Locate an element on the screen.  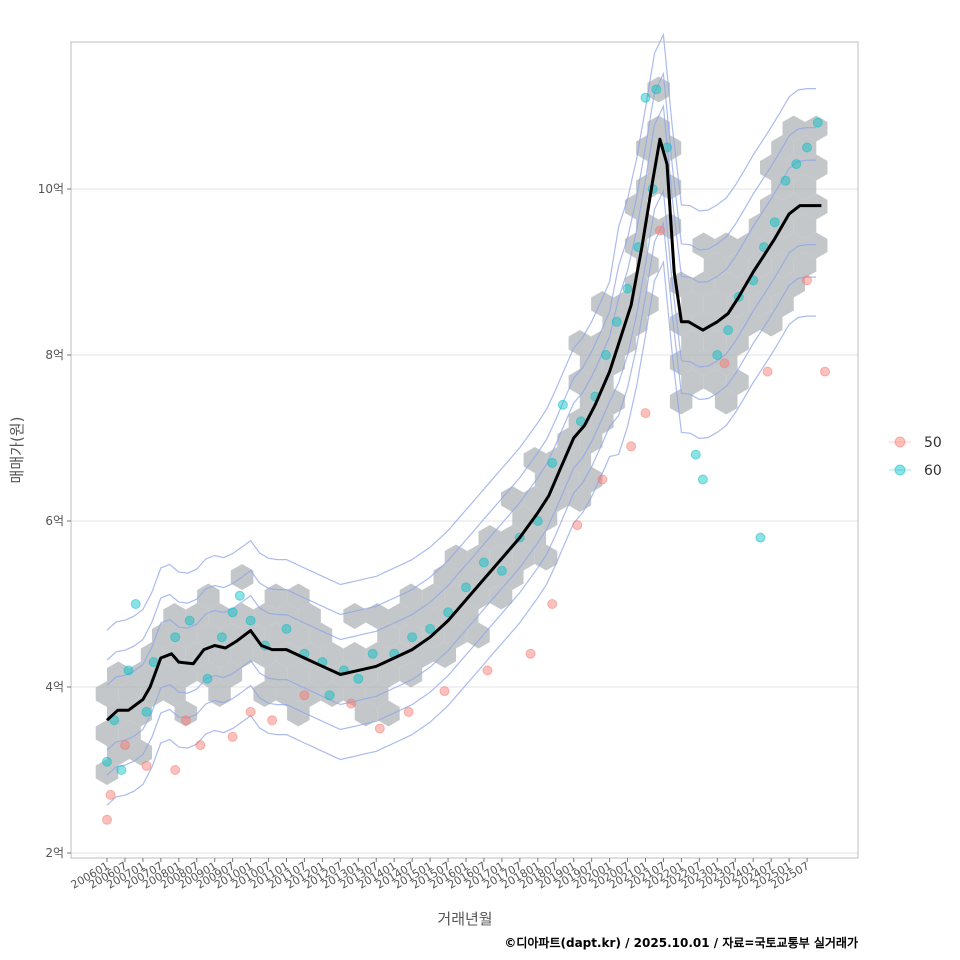
y-tick-label: 10억 is located at coordinates (51, 189).